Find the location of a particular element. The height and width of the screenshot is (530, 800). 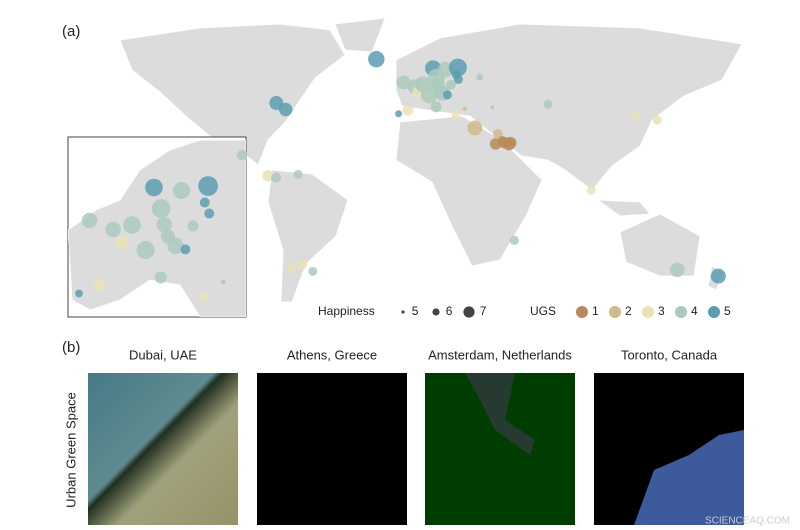

legend-title: Happiness is located at coordinates (346, 311).